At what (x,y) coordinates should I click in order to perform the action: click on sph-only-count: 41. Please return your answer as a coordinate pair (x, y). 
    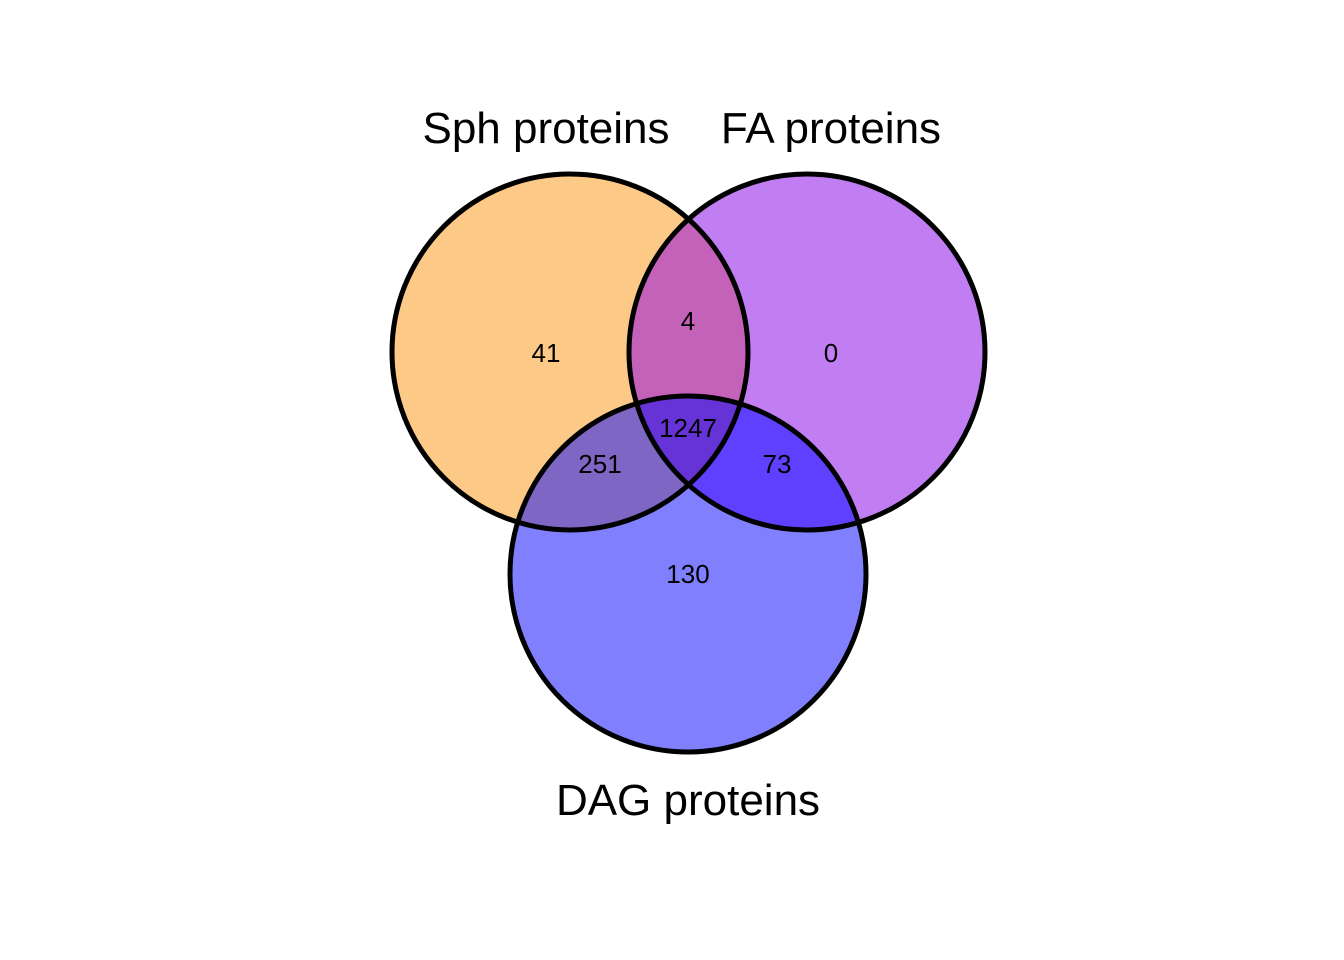
    Looking at the image, I should click on (546, 353).